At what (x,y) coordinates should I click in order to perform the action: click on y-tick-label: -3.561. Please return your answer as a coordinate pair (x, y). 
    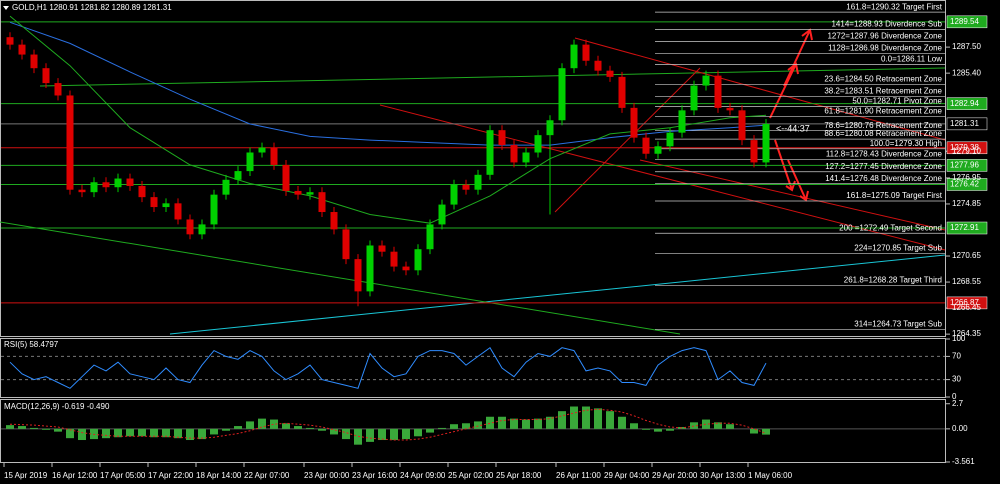
    Looking at the image, I should click on (963, 461).